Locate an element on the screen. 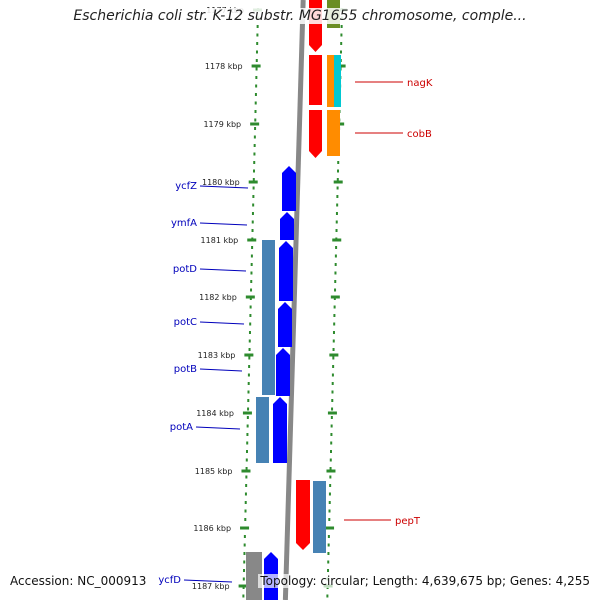  gene-shape-cyan is located at coordinates (337, 81).